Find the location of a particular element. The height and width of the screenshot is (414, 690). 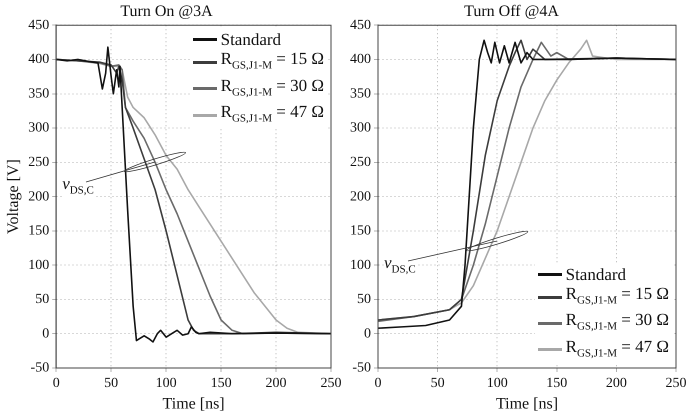

chart-title: Turn Off @4A is located at coordinates (512, 11).